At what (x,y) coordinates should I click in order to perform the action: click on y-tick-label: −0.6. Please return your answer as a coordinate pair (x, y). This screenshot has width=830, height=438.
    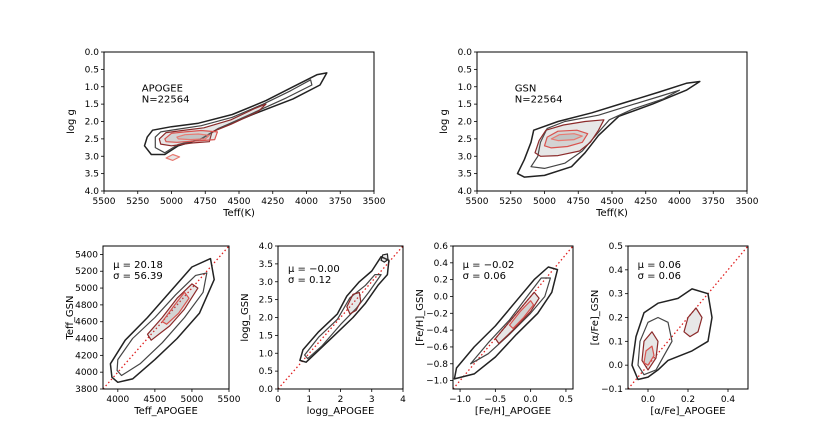
    Looking at the image, I should click on (437, 348).